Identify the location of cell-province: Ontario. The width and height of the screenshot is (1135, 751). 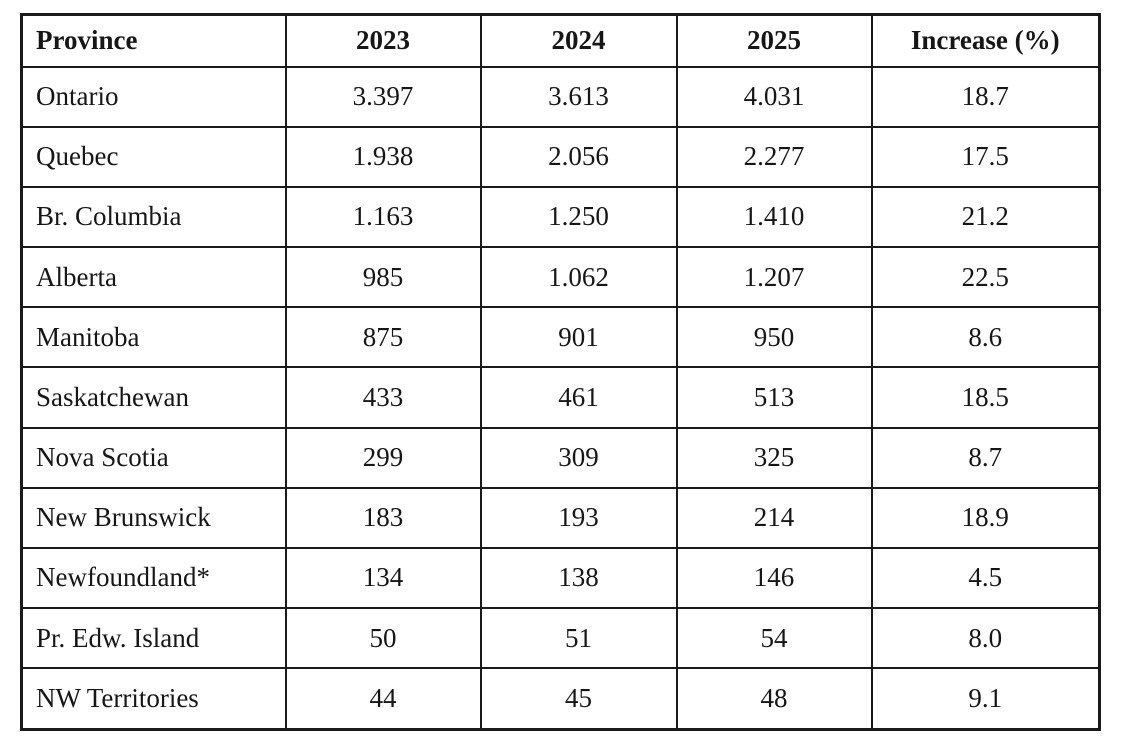
(153, 96).